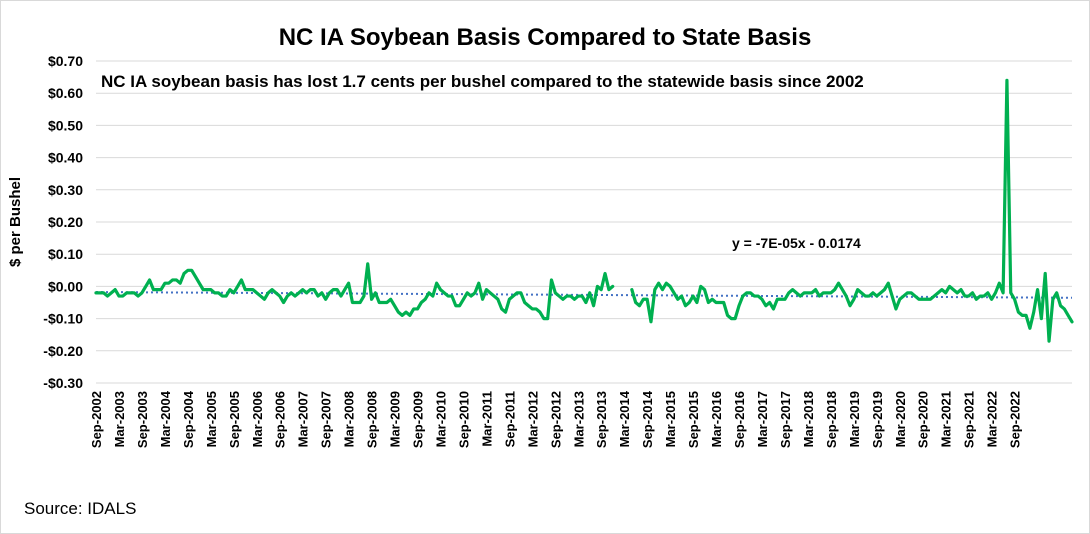 Image resolution: width=1090 pixels, height=534 pixels. Describe the element at coordinates (578, 419) in the screenshot. I see `x-tick-label: Mar-2013` at that location.